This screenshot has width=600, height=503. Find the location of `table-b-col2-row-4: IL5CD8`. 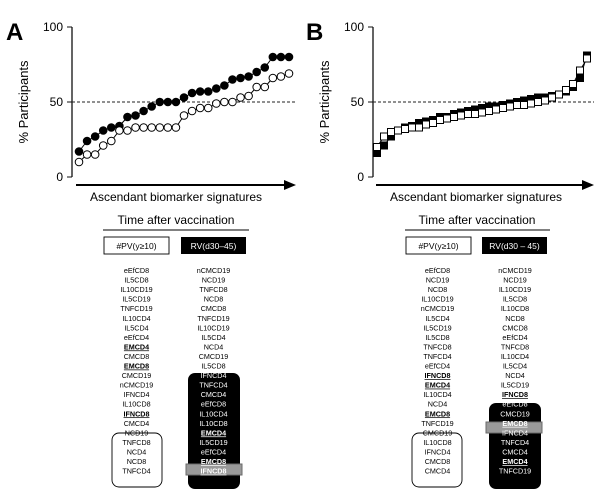

table-b-col2-row-4: IL5CD8 is located at coordinates (515, 299).